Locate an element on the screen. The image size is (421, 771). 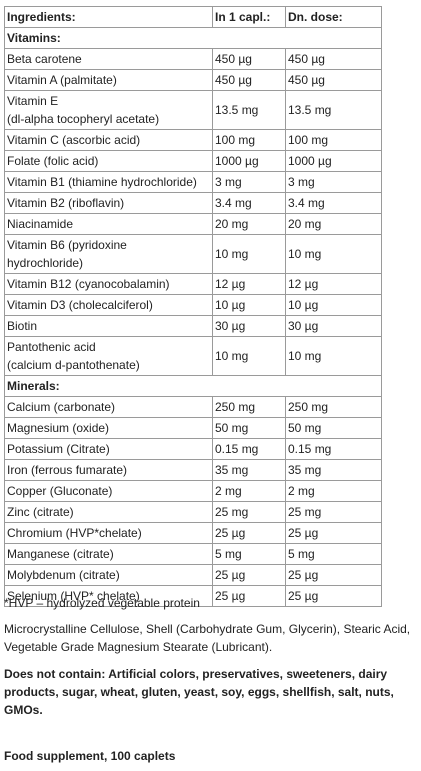
cell: Zinc (citrate) is located at coordinates (108, 512).